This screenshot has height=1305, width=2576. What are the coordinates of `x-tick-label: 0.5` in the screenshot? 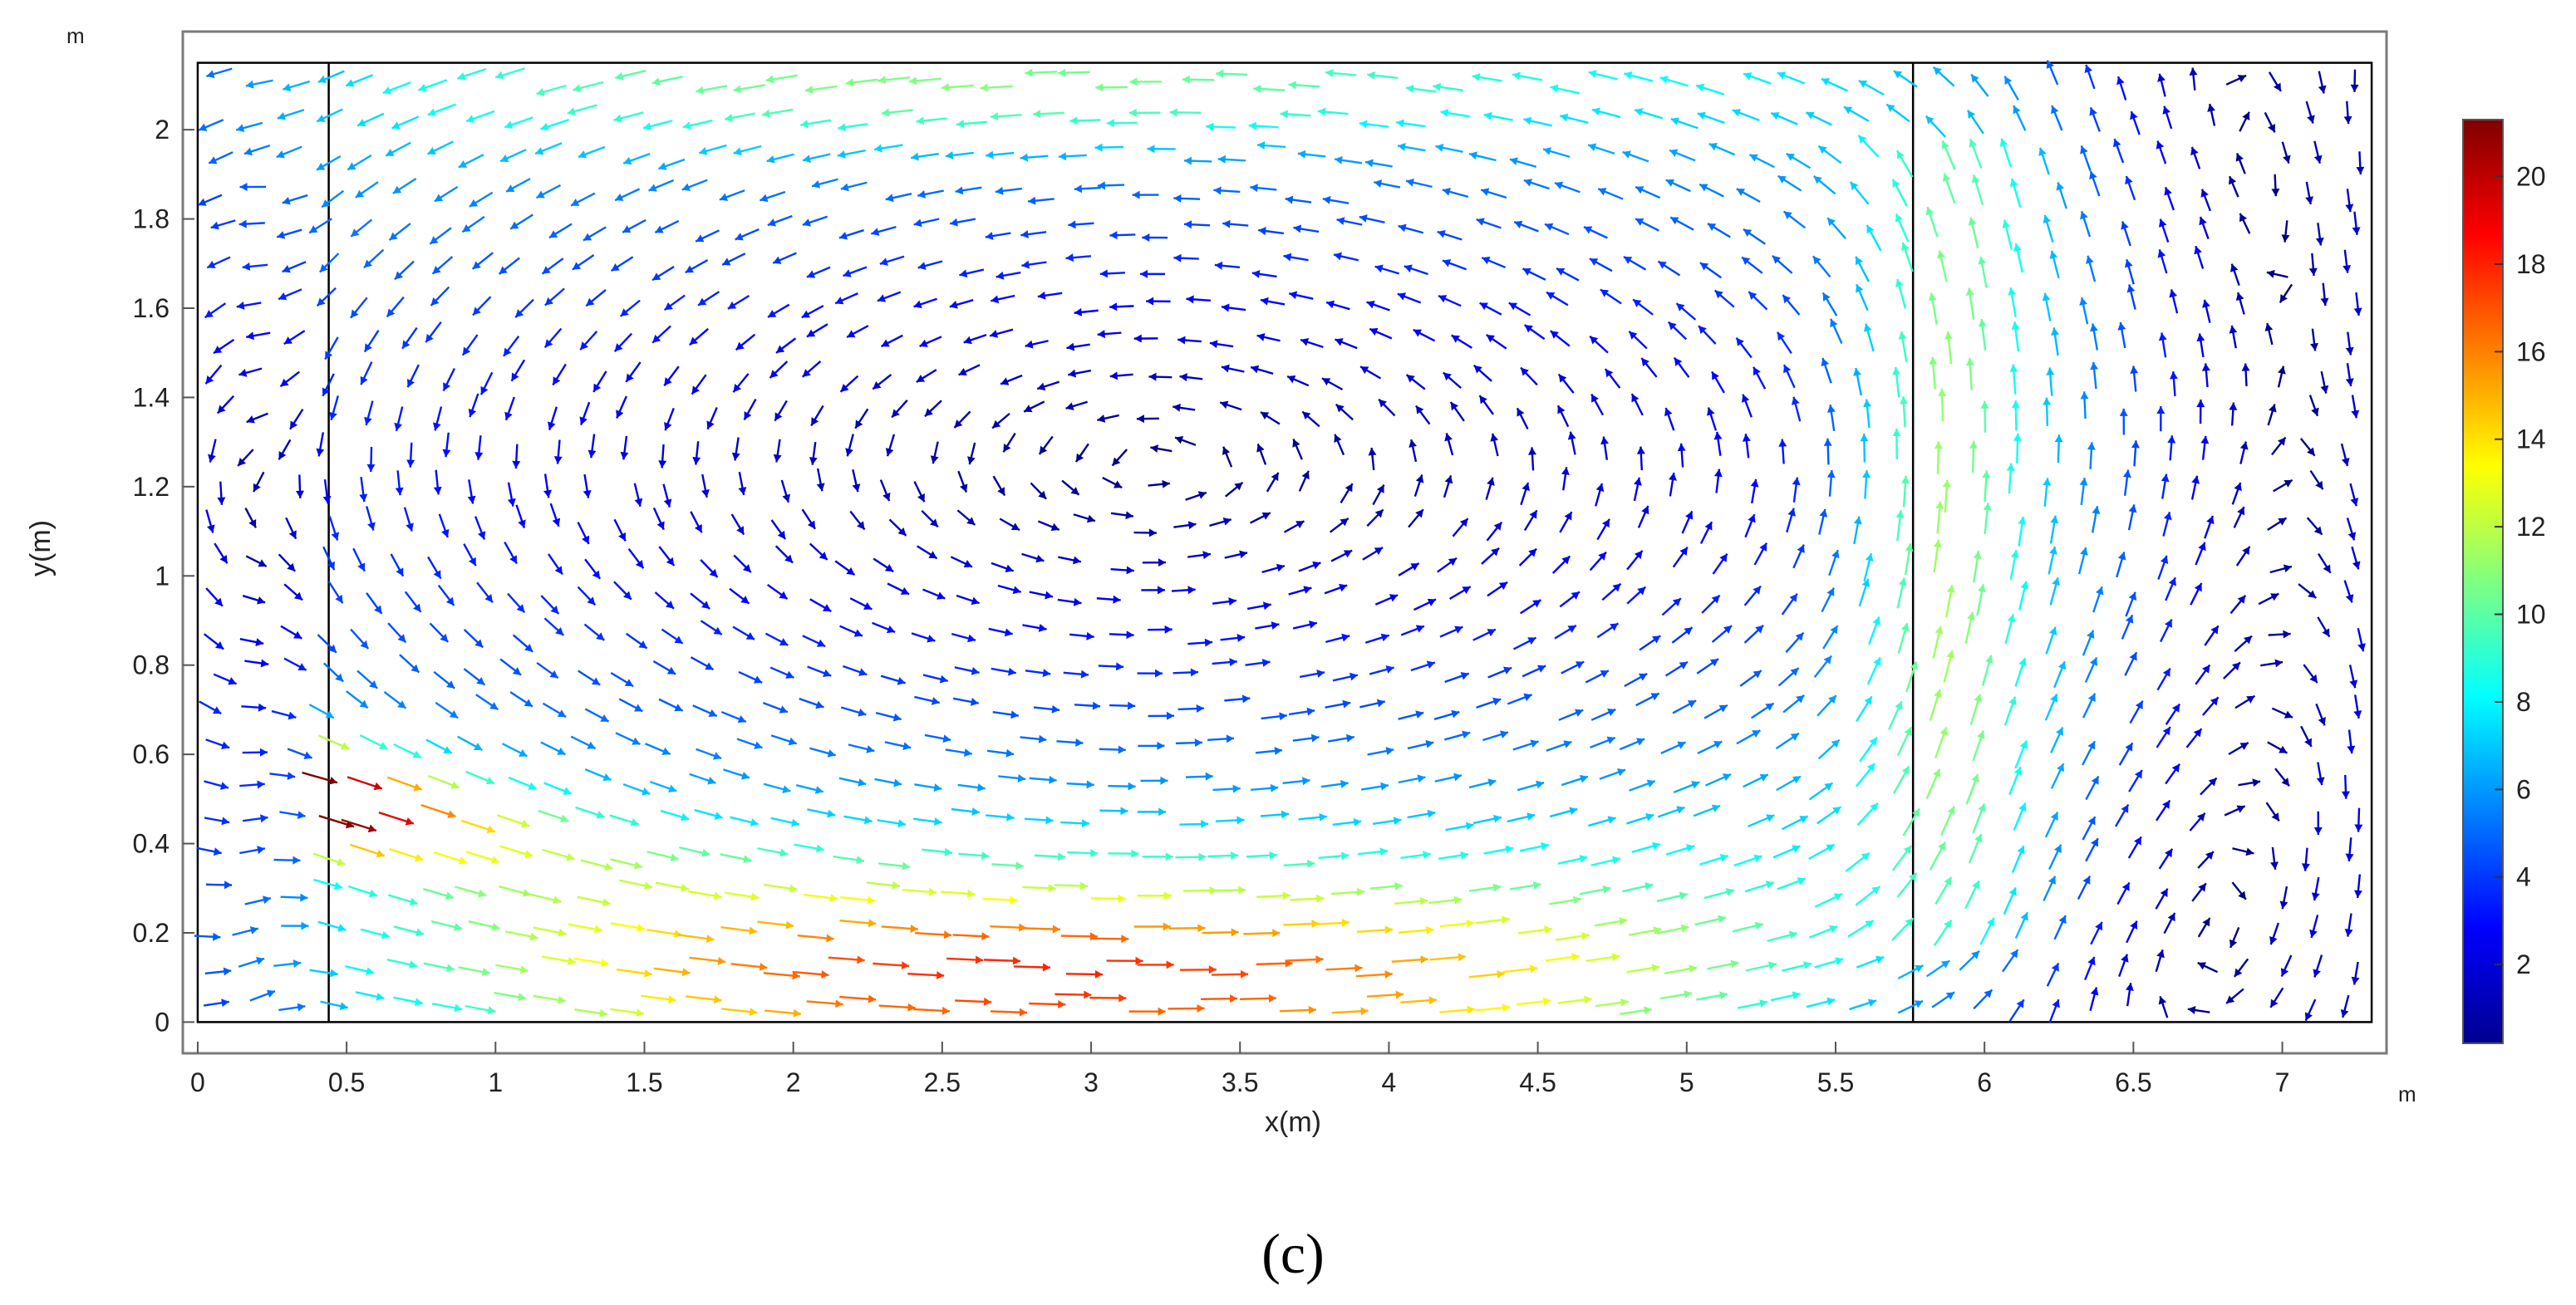 It's located at (346, 1082).